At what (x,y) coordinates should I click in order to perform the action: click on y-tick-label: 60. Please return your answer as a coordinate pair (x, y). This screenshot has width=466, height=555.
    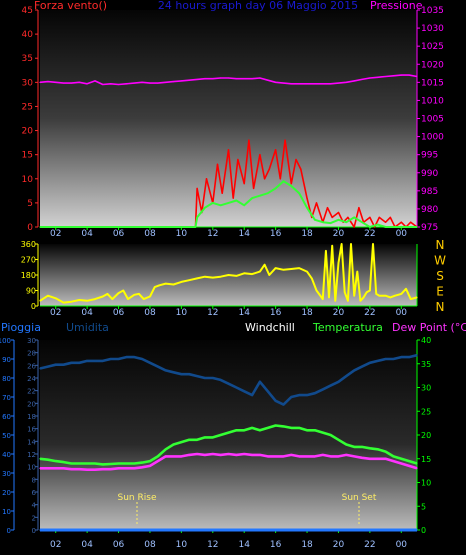
    Looking at the image, I should click on (6, 417).